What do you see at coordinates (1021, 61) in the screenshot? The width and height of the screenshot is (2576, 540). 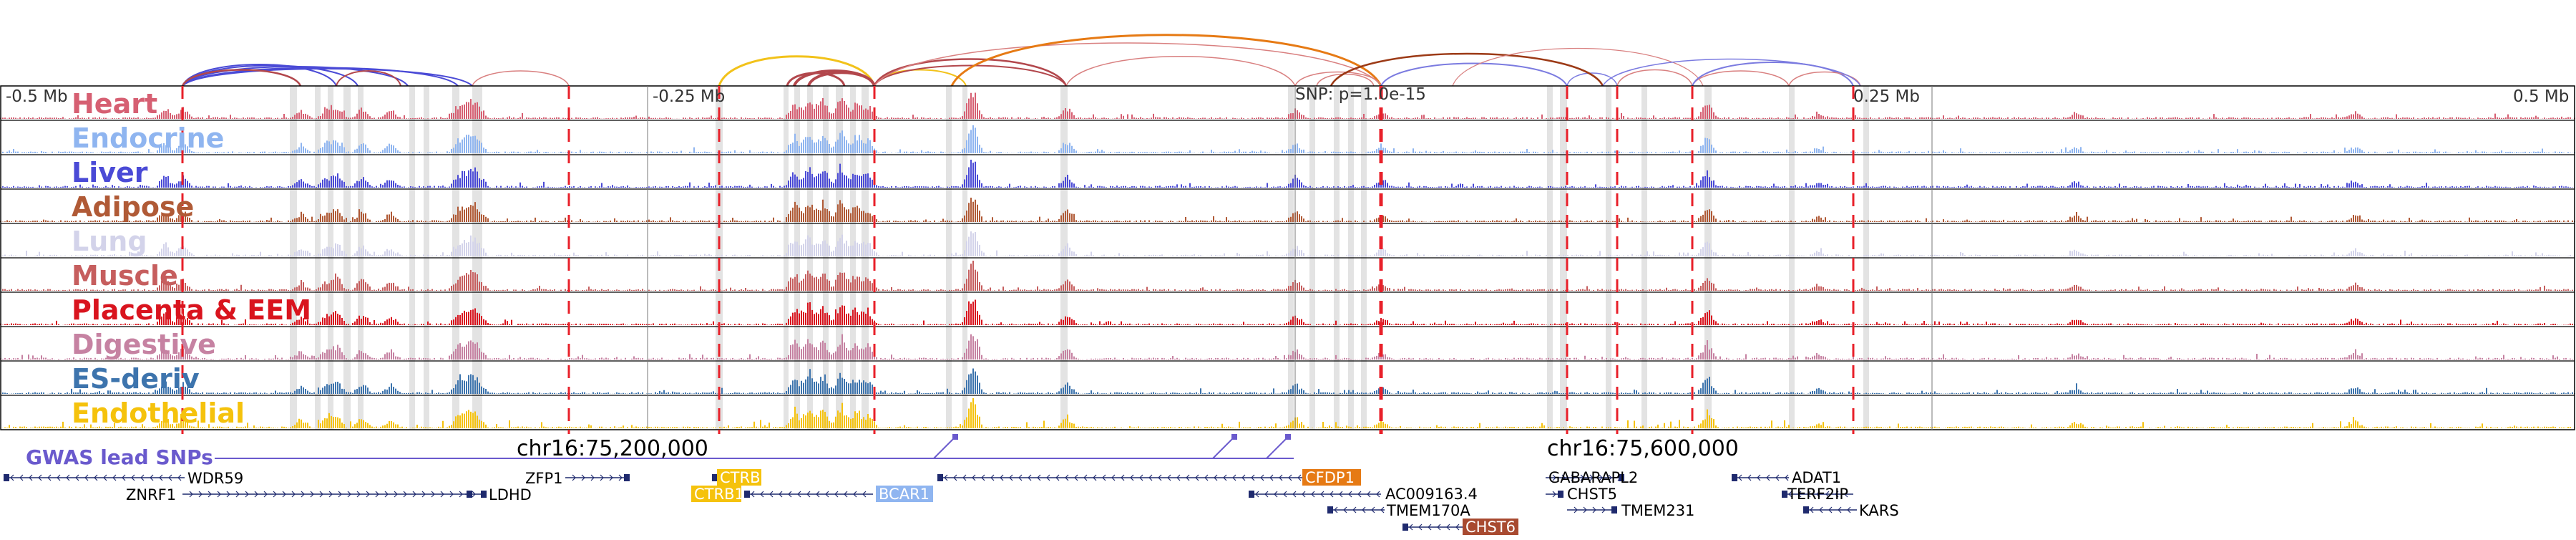 I see `loop-arcs` at bounding box center [1021, 61].